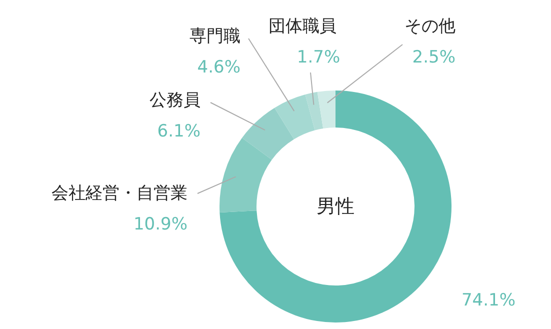 The width and height of the screenshot is (551, 329). What do you see at coordinates (434, 58) in the screenshot?
I see `data-label: 2.5%` at bounding box center [434, 58].